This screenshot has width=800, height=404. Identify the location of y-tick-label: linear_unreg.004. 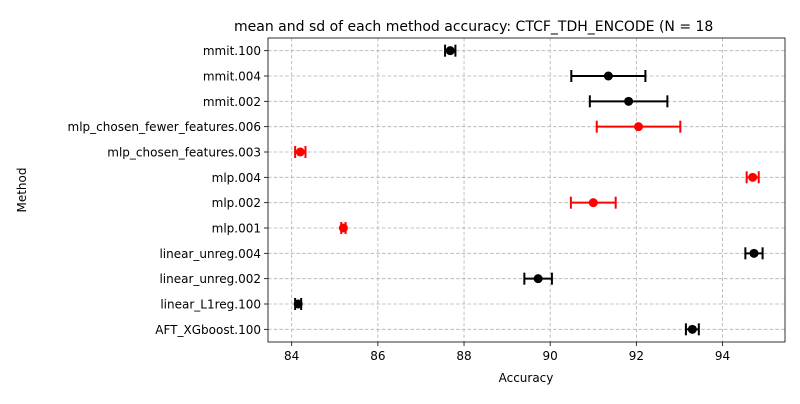
(210, 254).